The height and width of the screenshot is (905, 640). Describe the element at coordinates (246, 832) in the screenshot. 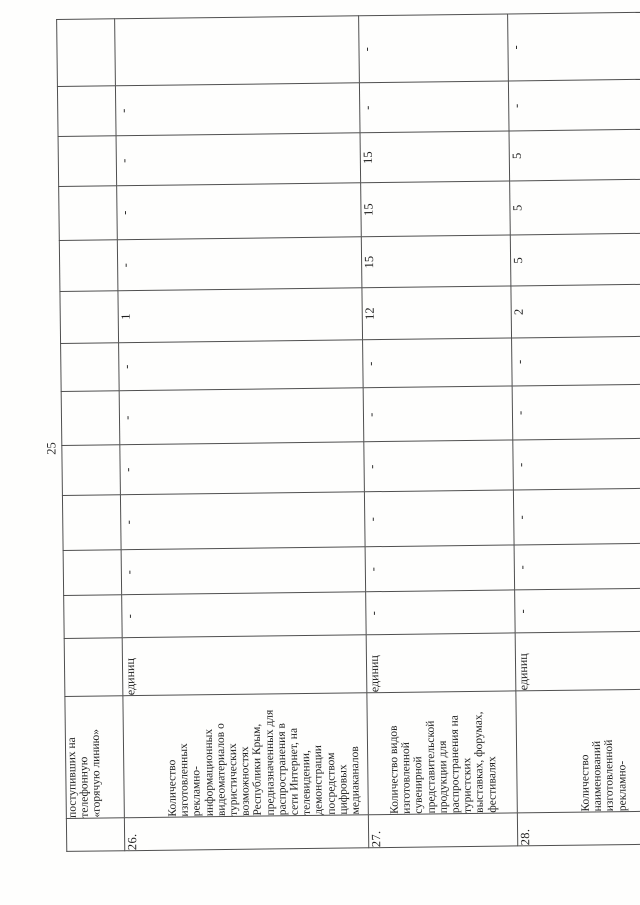

I see `row-number-cell: 26.` at that location.